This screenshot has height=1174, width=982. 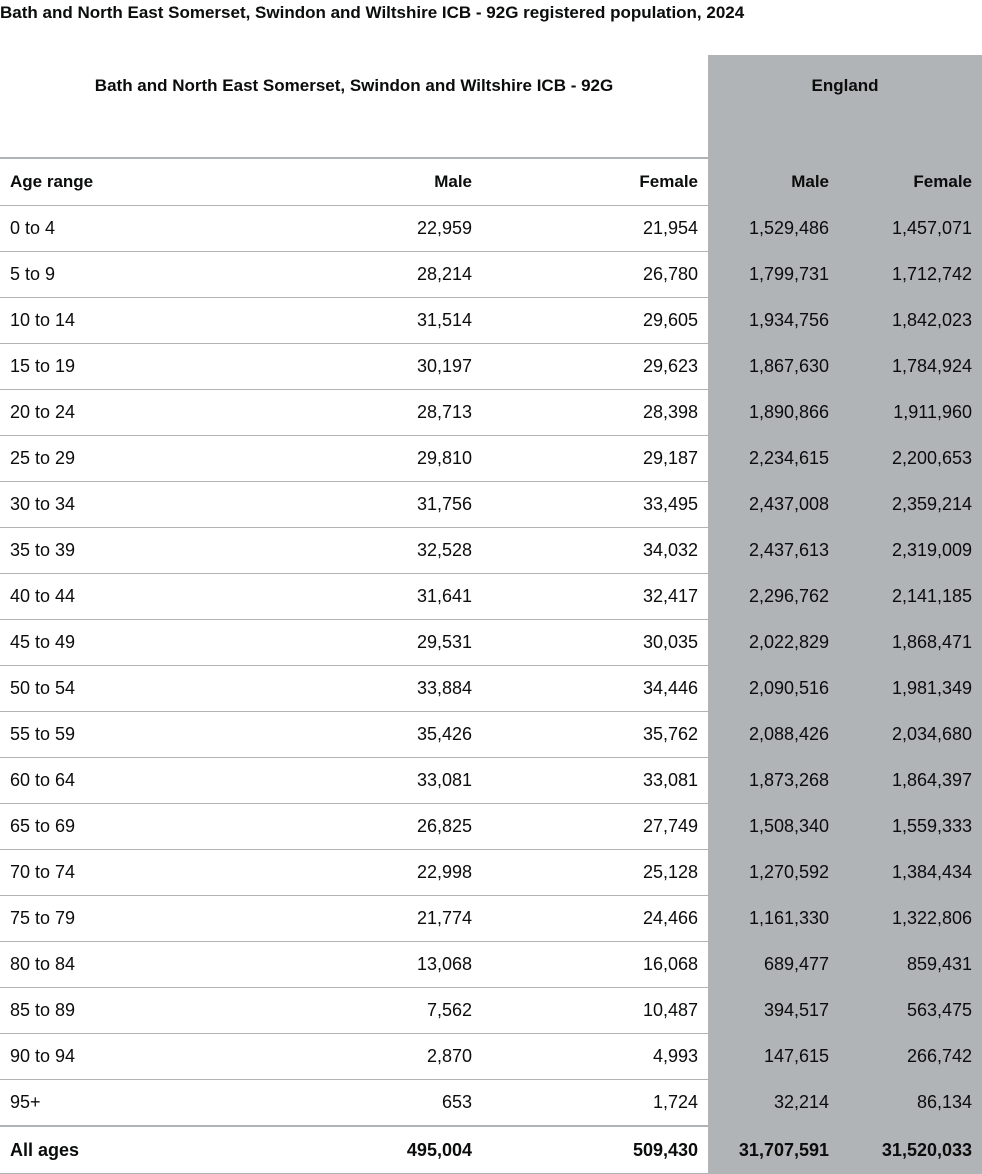 I want to click on england-male-cell: 1,508,340, so click(x=774, y=826).